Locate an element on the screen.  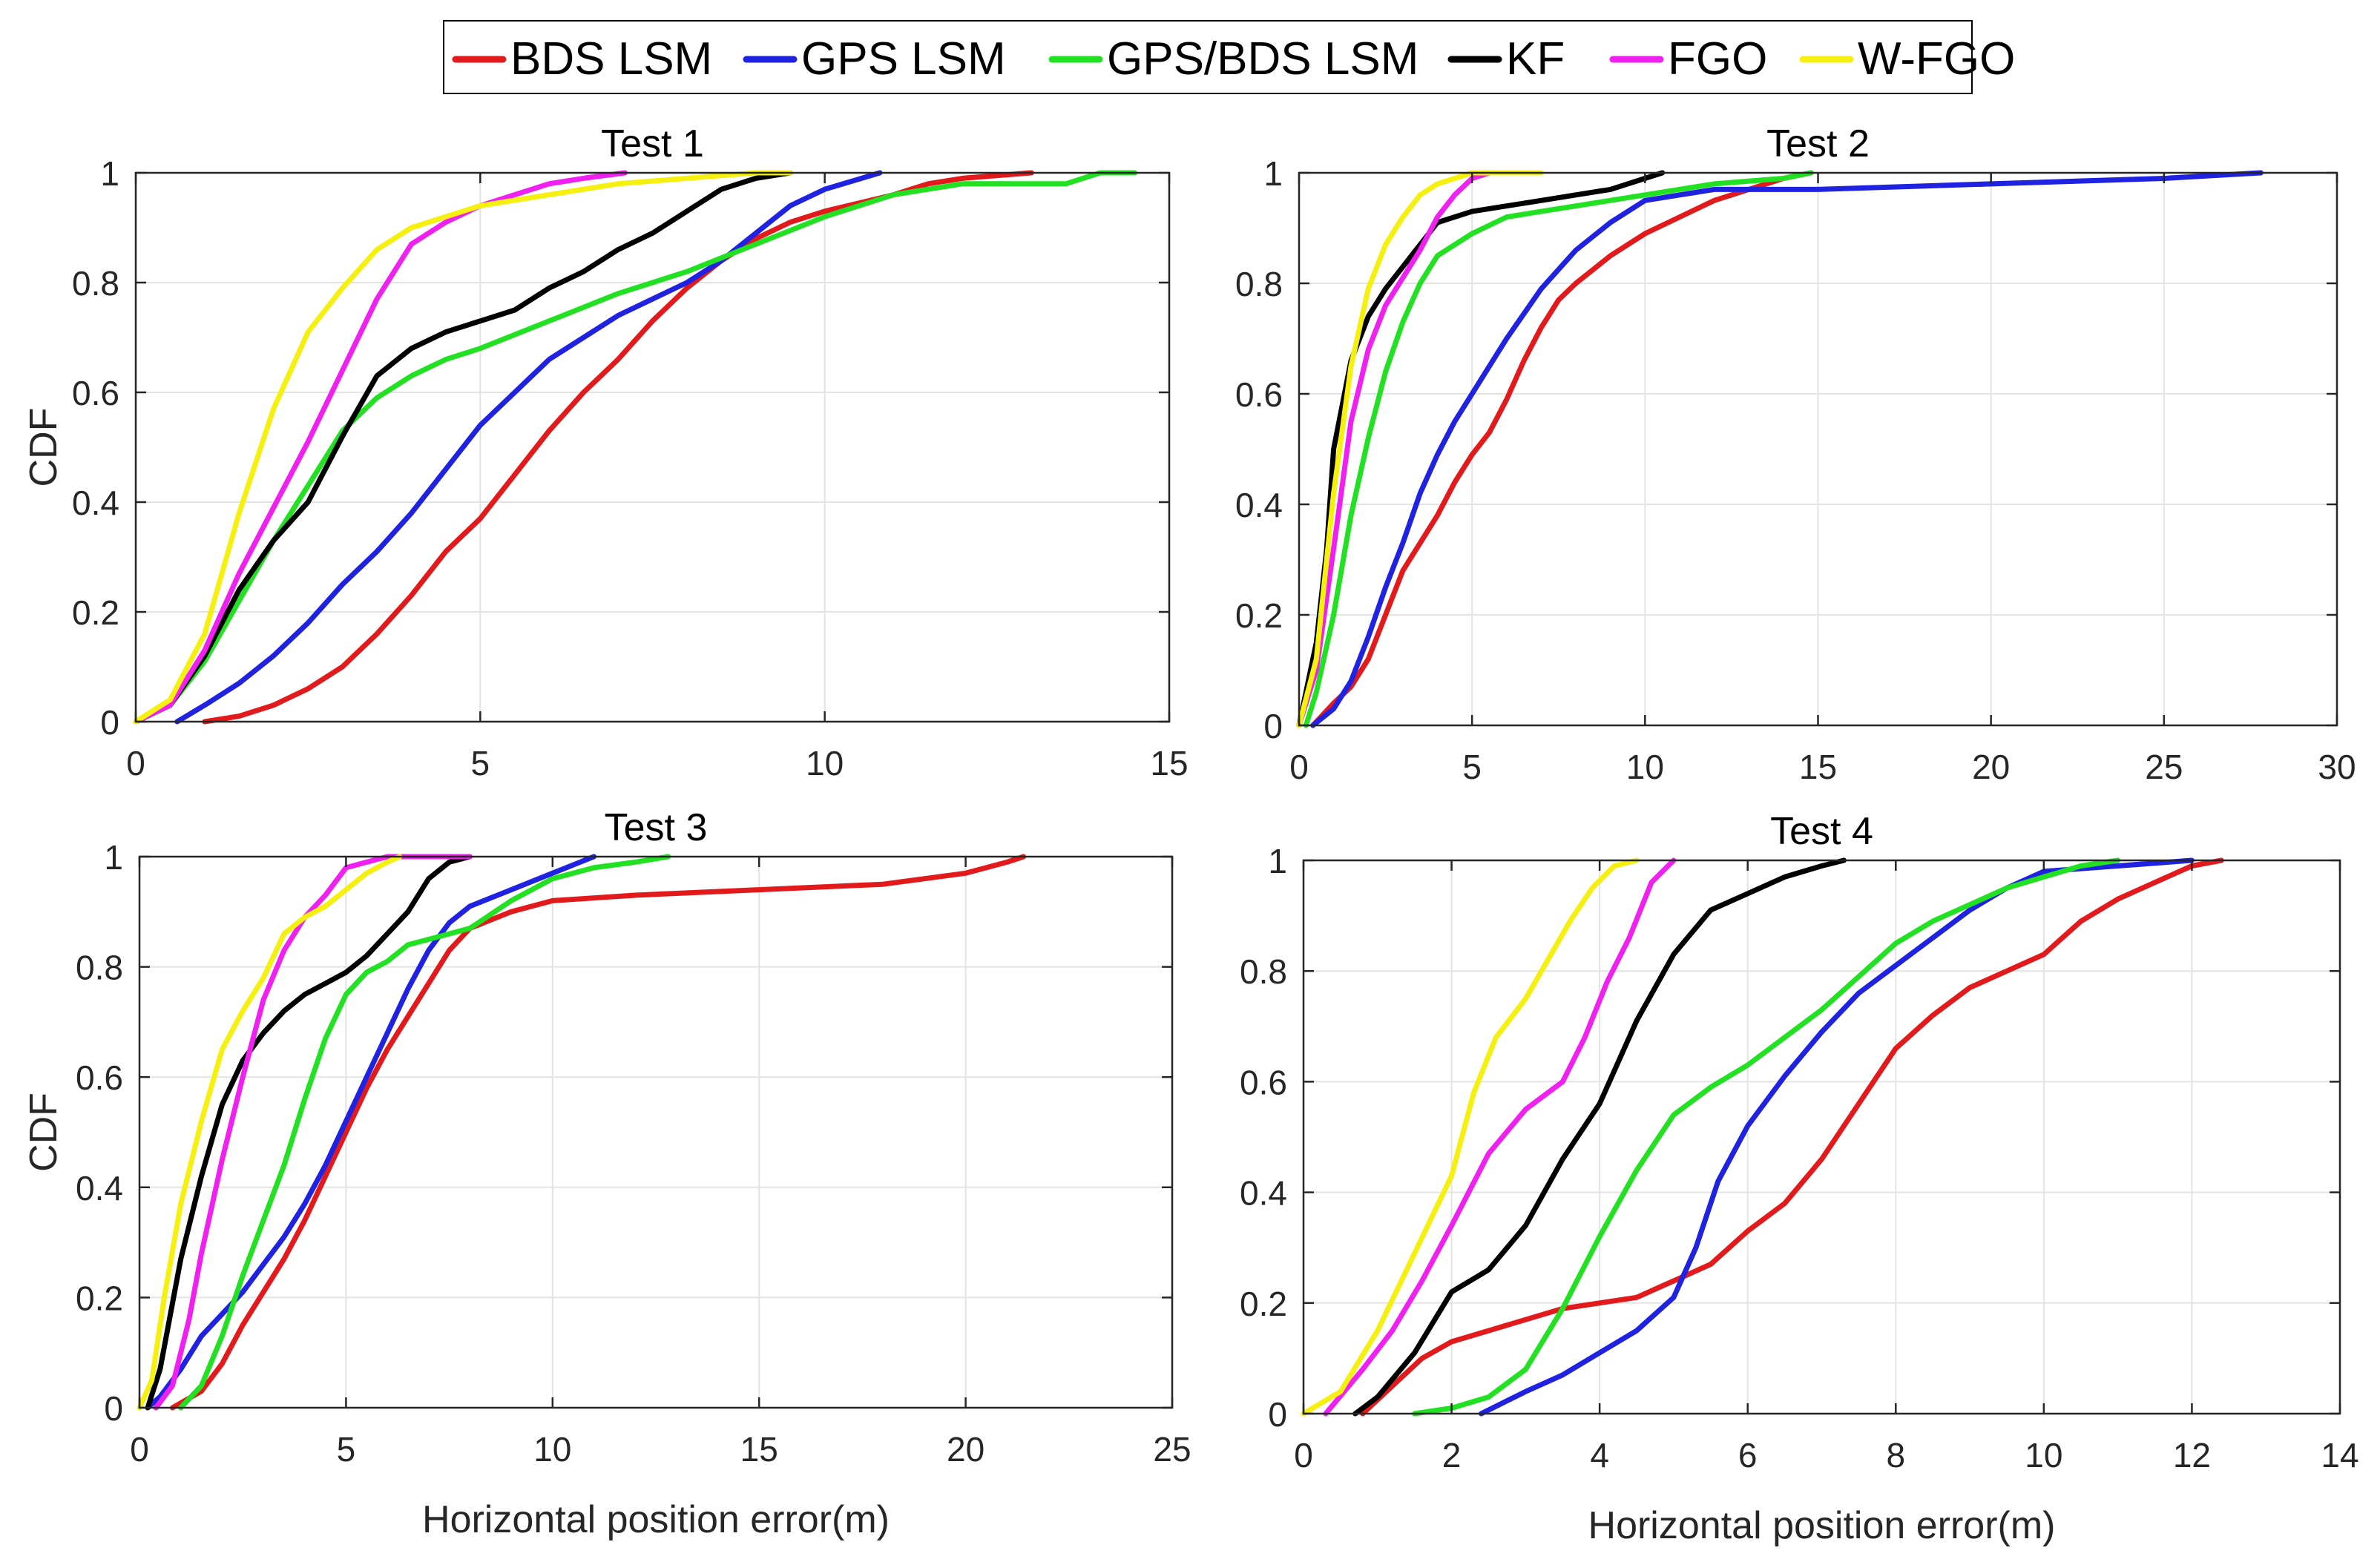
subplot-title: Test 3 is located at coordinates (657, 827).